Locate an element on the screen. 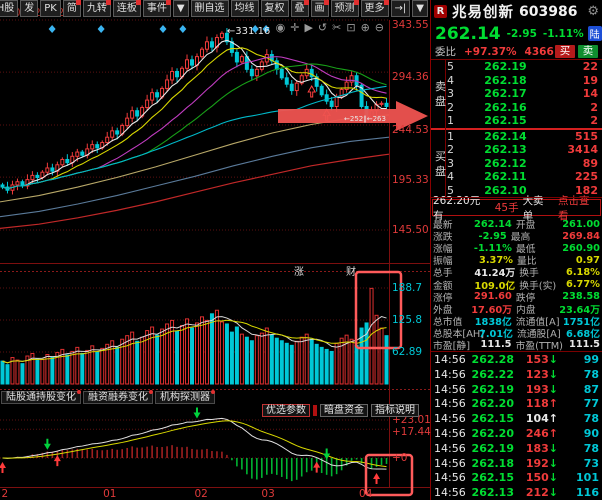  tape-count: 99 is located at coordinates (591, 359).